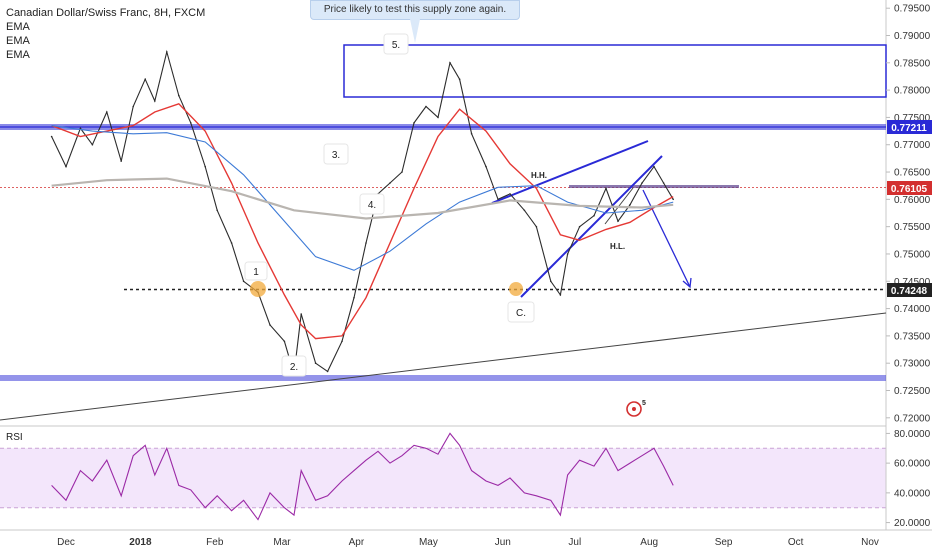  I want to click on current-price-tag, so click(909, 188).